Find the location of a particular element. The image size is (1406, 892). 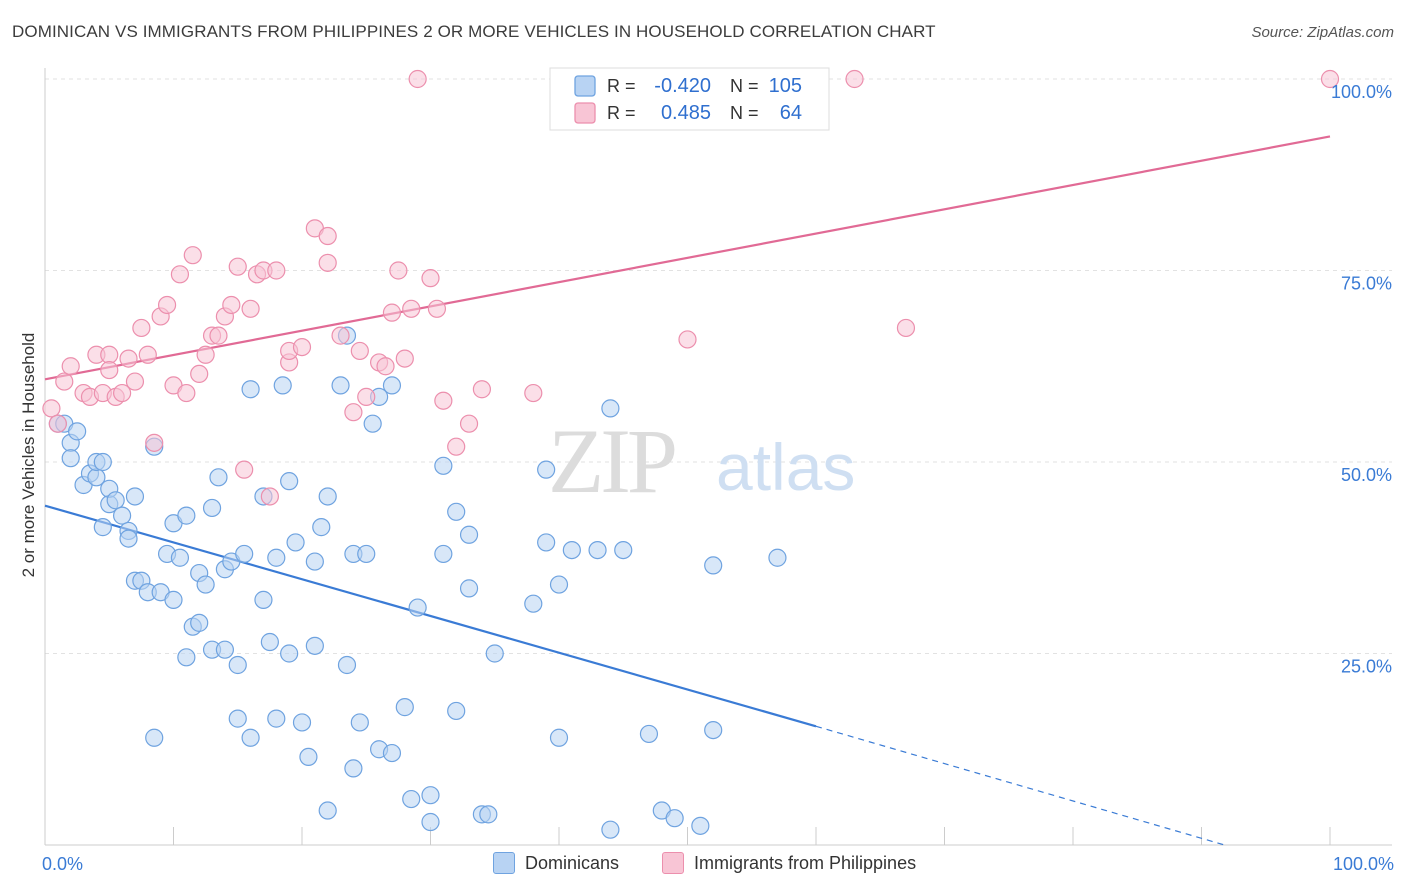

legend-box is located at coordinates (689, 99).